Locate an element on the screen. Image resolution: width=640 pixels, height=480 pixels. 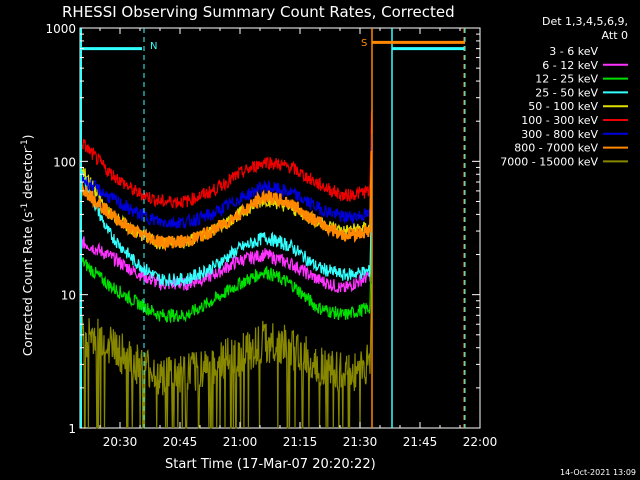
x-tick-label: 21:15 is located at coordinates (300, 442).